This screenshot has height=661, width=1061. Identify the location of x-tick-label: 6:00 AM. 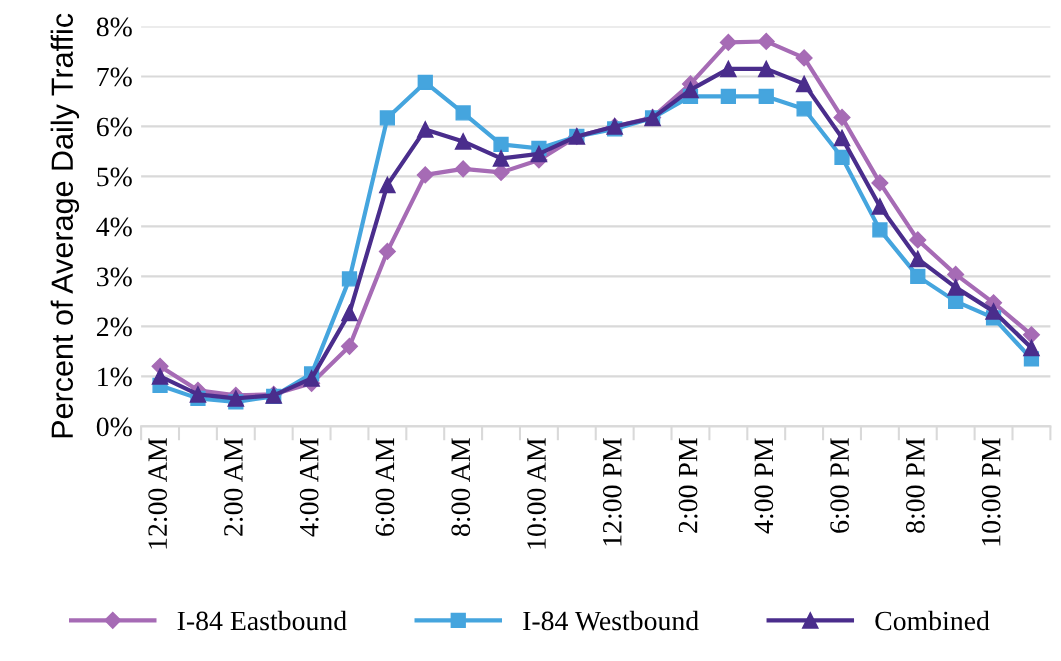
(385, 487).